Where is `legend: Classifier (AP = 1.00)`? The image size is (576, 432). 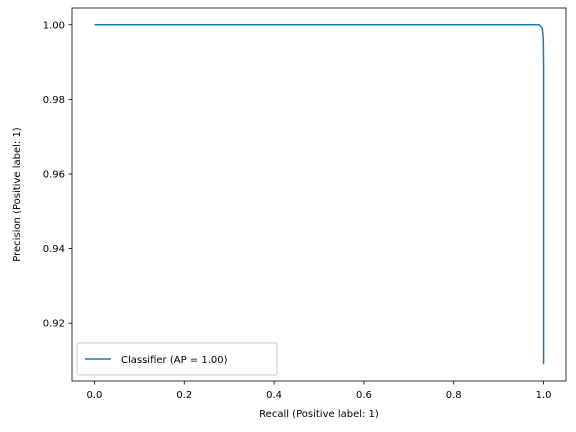
legend: Classifier (AP = 1.00) is located at coordinates (177, 359).